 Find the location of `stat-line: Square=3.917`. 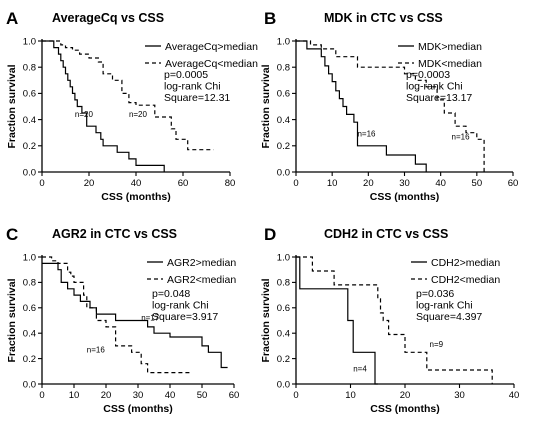

stat-line: Square=3.917 is located at coordinates (185, 317).